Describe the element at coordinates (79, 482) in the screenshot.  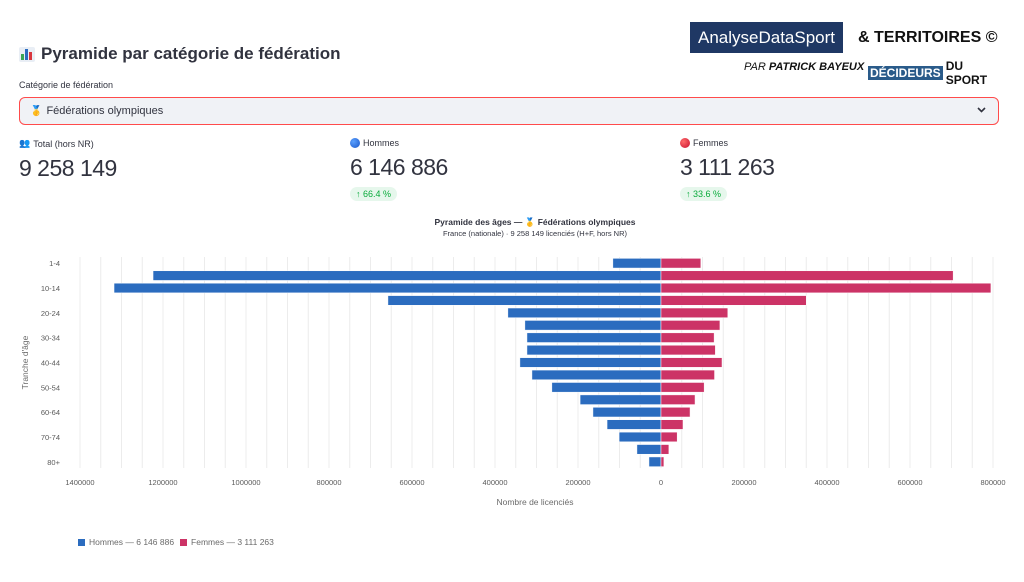
I see `x-tick-label: 1400000` at that location.